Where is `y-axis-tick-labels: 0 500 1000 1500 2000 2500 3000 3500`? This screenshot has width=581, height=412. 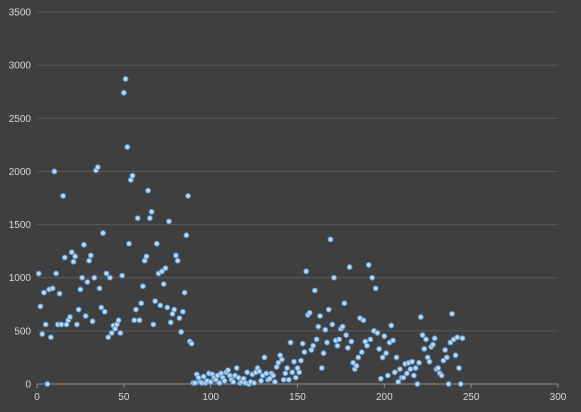 y-axis-tick-labels: 0 500 1000 1500 2000 2500 3000 3500 is located at coordinates (20, 199).